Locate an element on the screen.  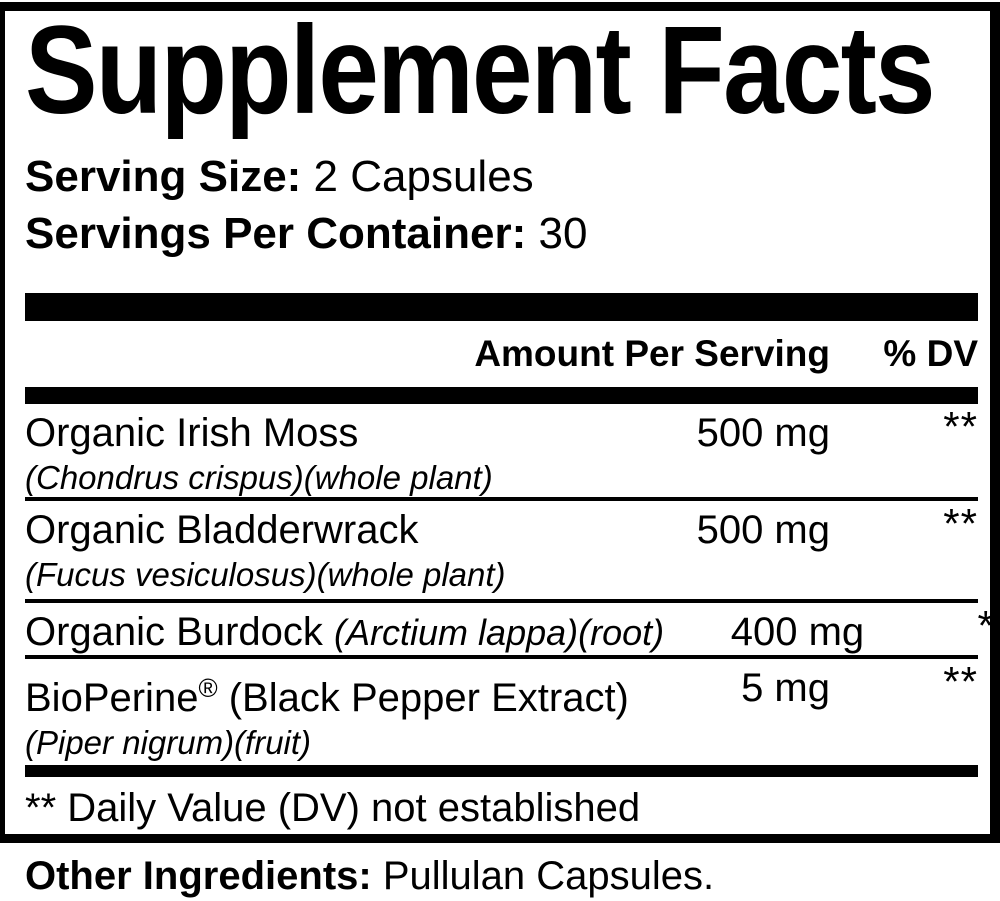
table-header-row: Amount Per Serving % DV is located at coordinates (501, 354).